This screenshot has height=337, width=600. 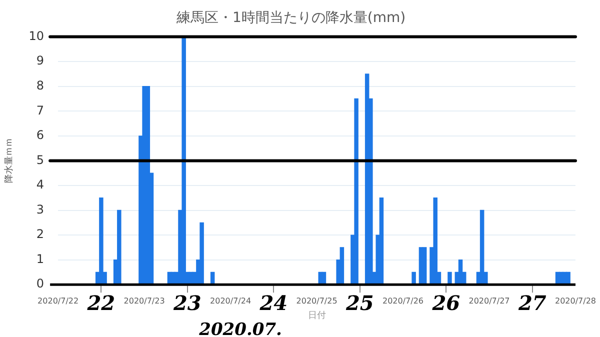 What do you see at coordinates (445, 302) in the screenshot?
I see `text: 26` at bounding box center [445, 302].